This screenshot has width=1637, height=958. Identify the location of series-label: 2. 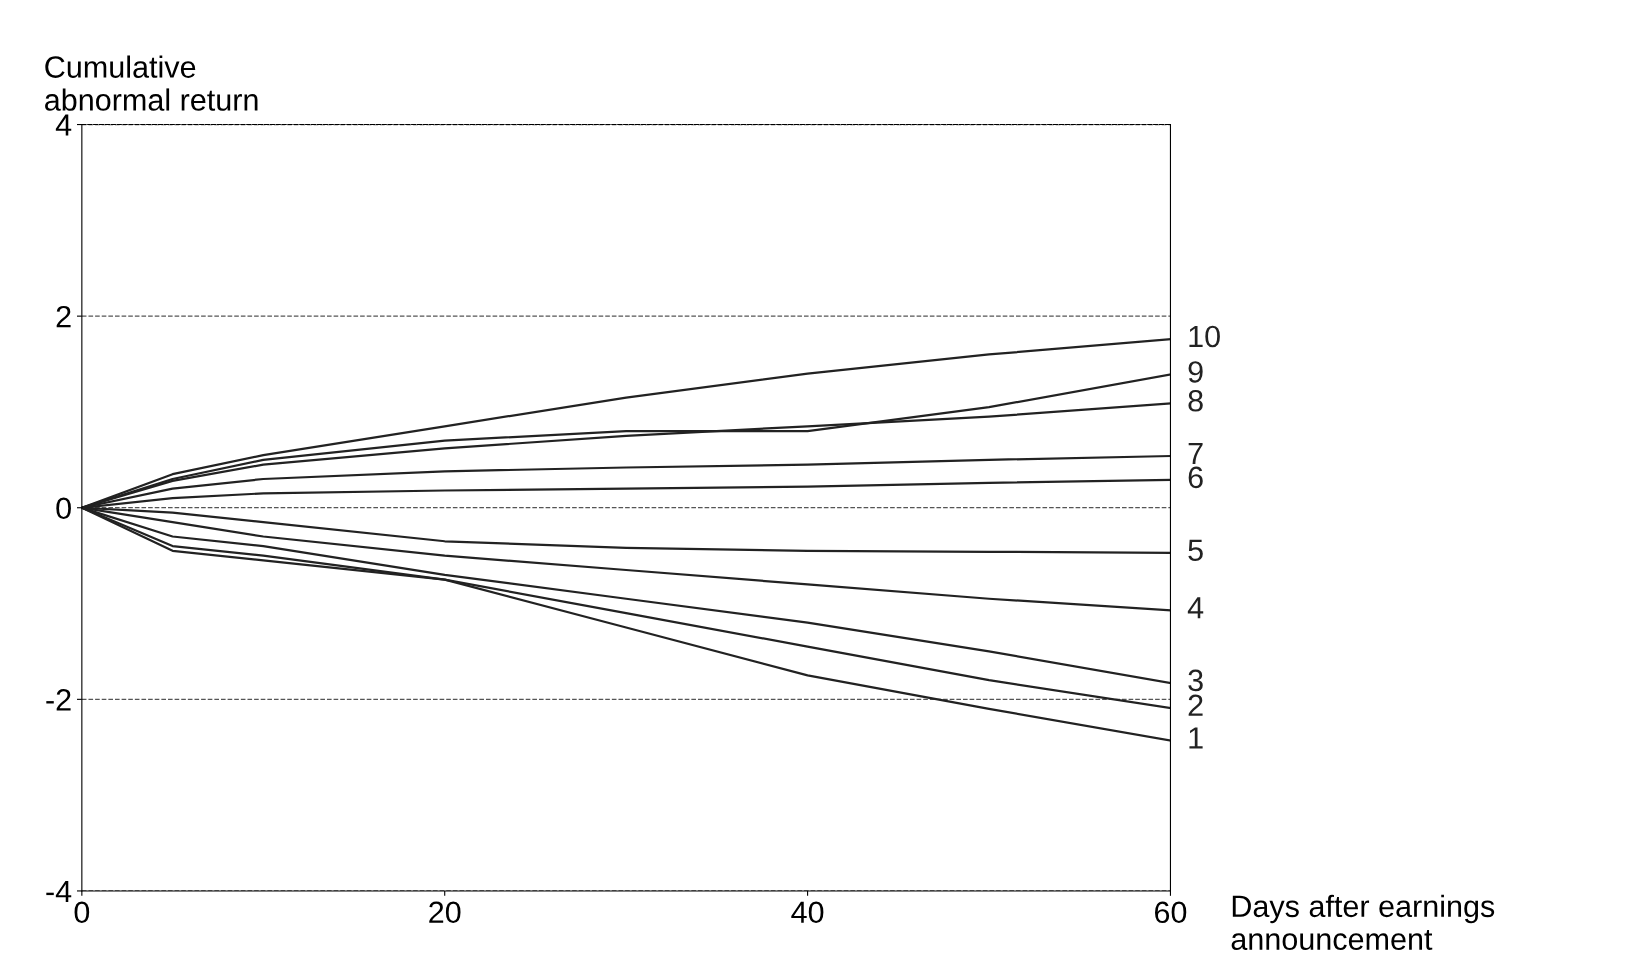
(1195, 705).